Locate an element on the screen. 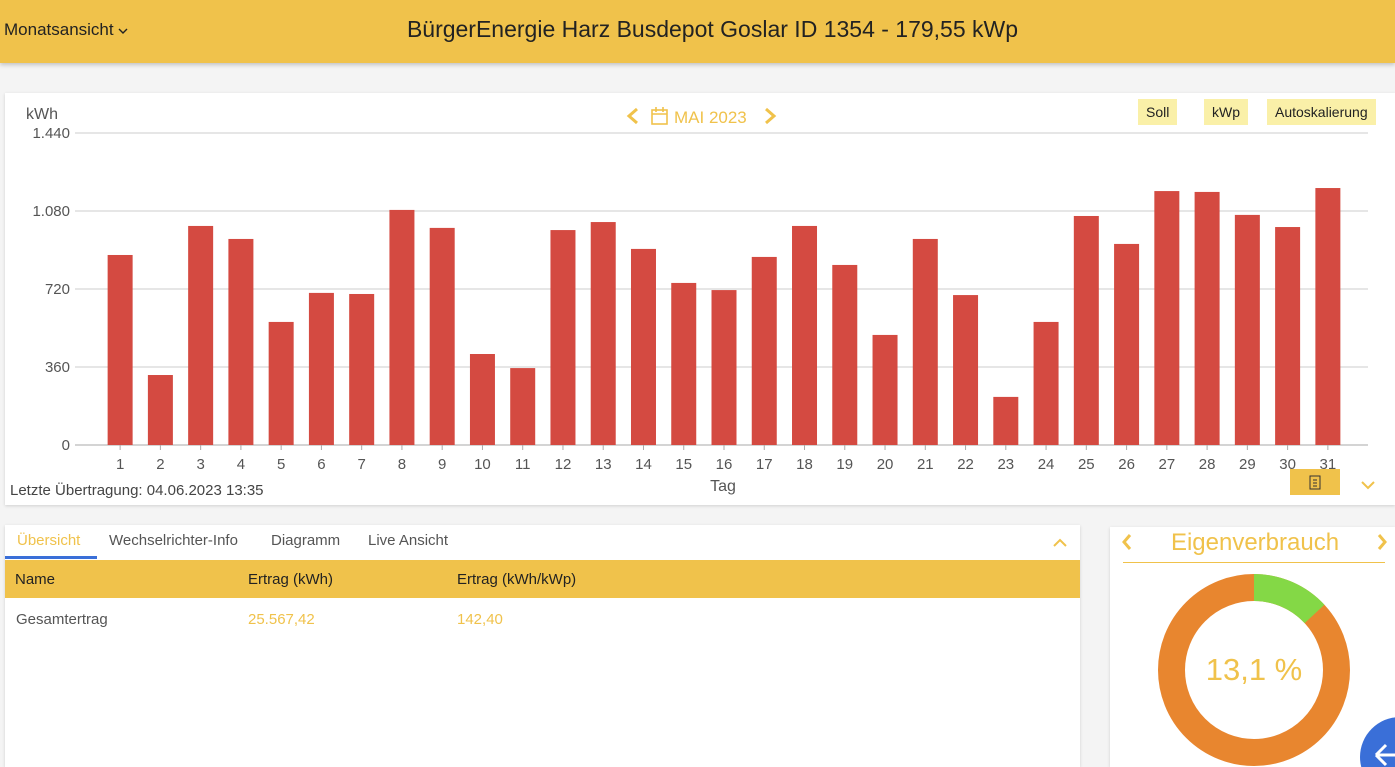 The width and height of the screenshot is (1395, 767). x-tick-label: 31 is located at coordinates (1328, 464).